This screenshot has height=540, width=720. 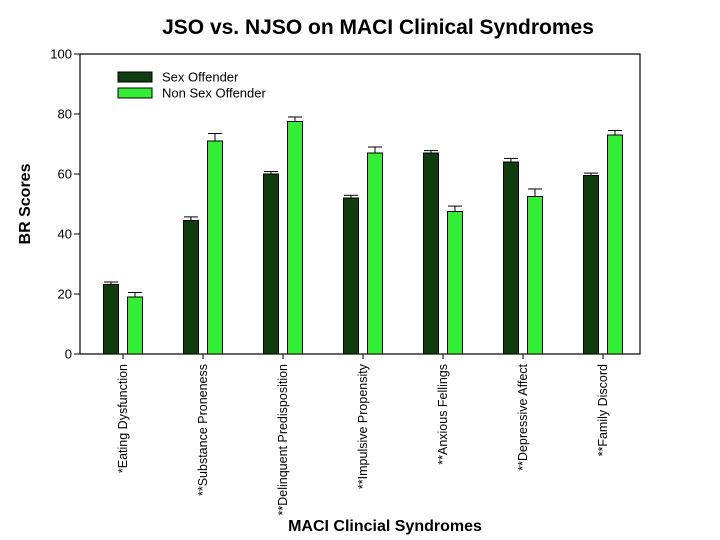 I want to click on legend-label-sex-offender: Sex Offender, so click(x=200, y=77).